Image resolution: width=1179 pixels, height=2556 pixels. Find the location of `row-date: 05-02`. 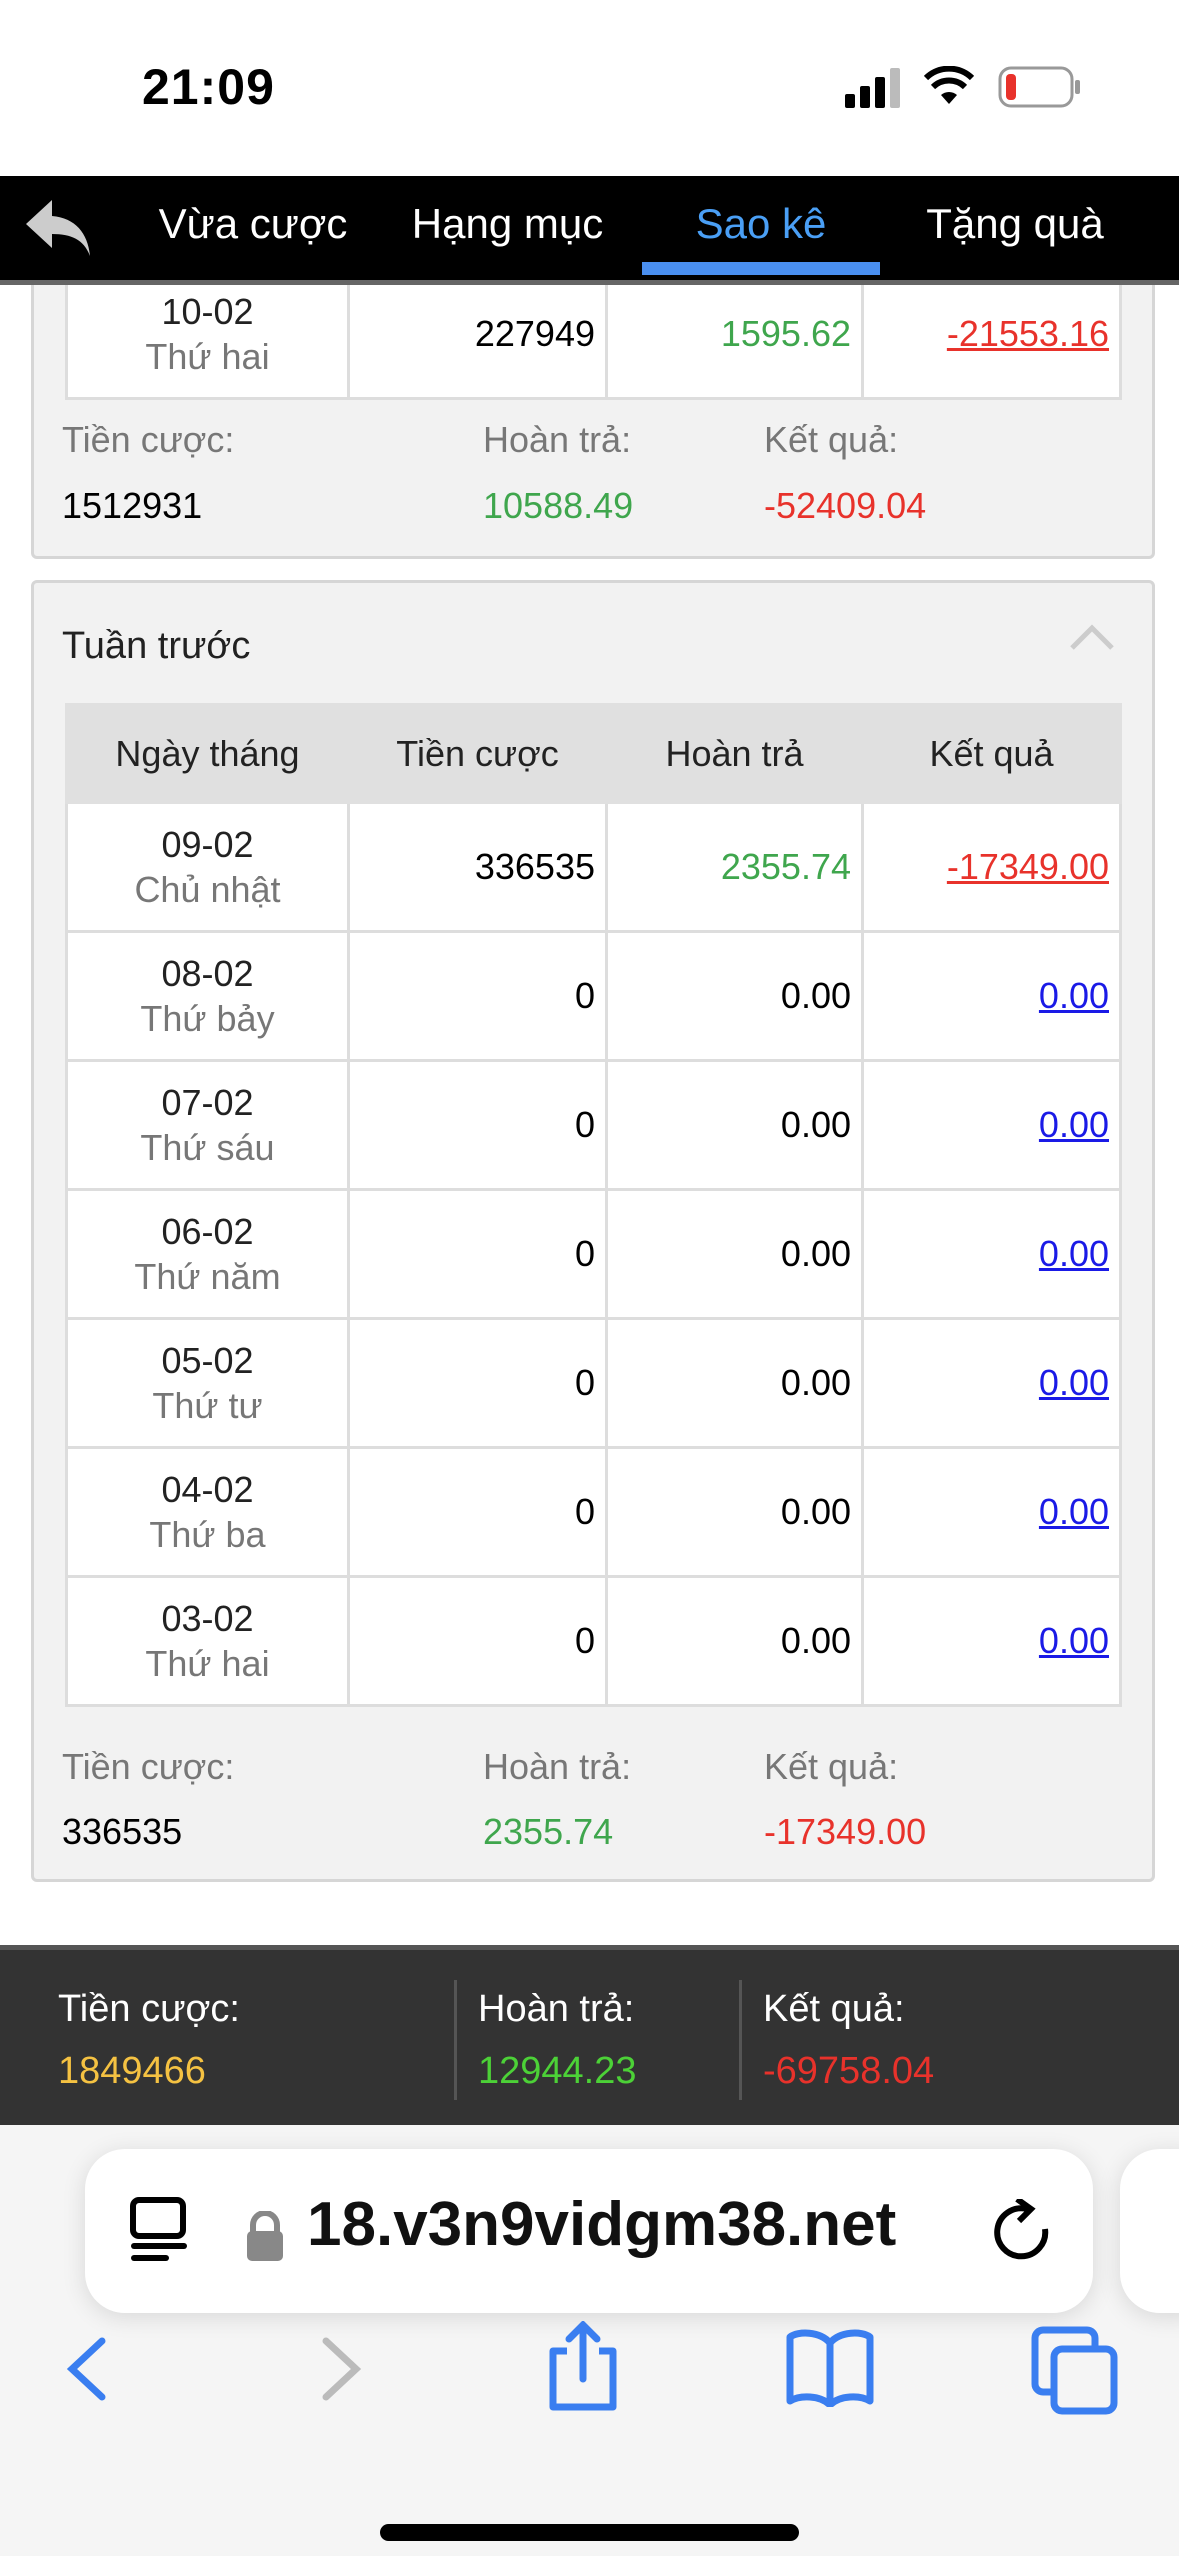

row-date: 05-02 is located at coordinates (207, 1360).